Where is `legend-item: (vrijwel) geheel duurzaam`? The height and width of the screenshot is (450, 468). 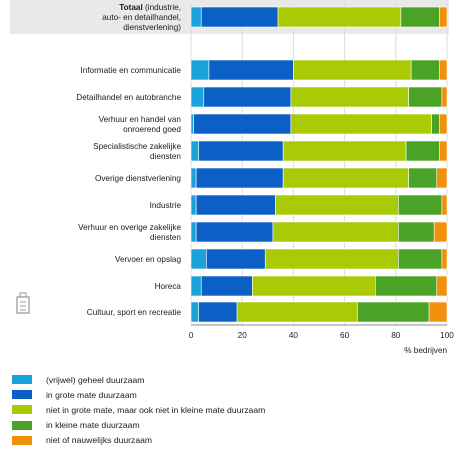
legend-item: (vrijwel) geheel duurzaam is located at coordinates (237, 379).